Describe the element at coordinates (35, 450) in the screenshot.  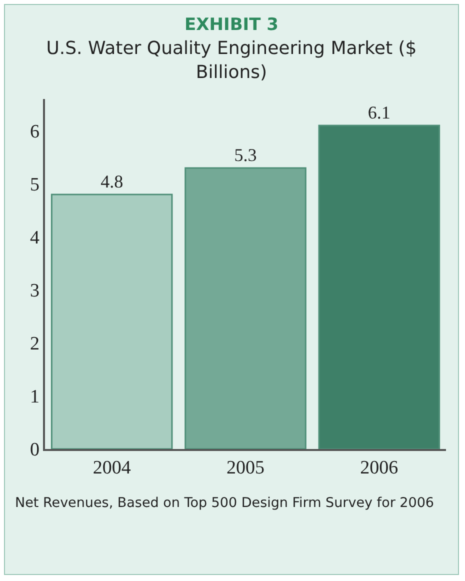
I see `y-tick-label: 0` at that location.